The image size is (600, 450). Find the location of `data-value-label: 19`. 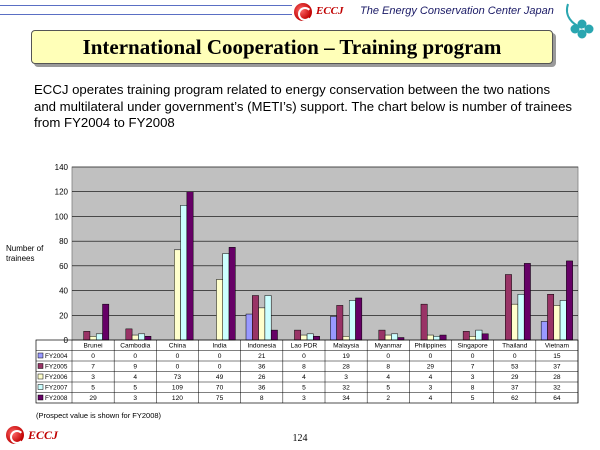

data-value-label: 19 is located at coordinates (346, 356).